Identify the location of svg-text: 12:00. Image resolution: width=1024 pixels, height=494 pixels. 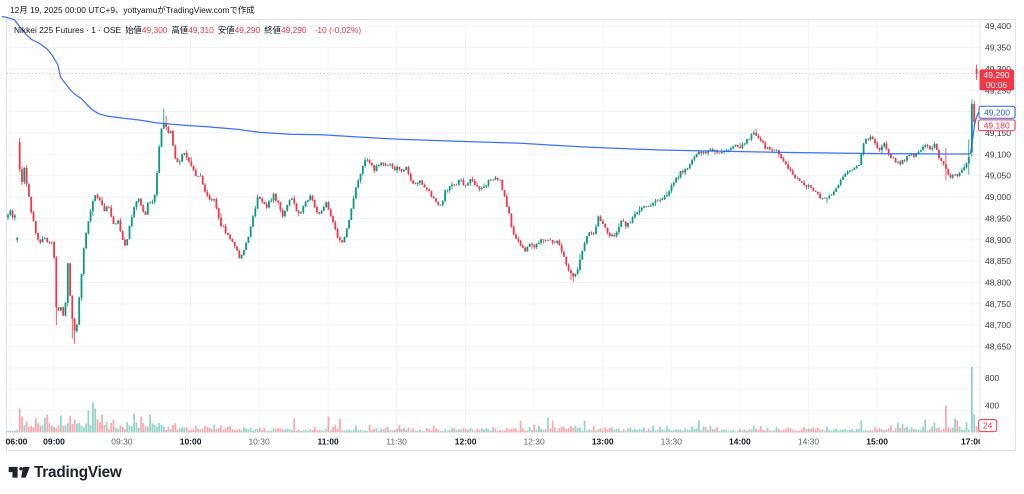
(466, 442).